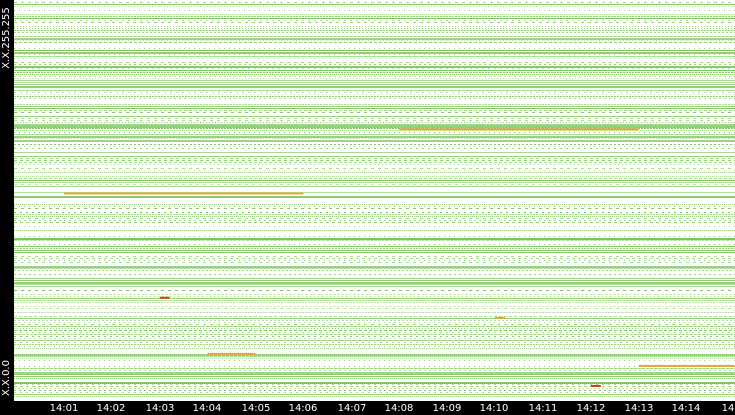  I want to click on x-tick-label: 14:02, so click(111, 408).